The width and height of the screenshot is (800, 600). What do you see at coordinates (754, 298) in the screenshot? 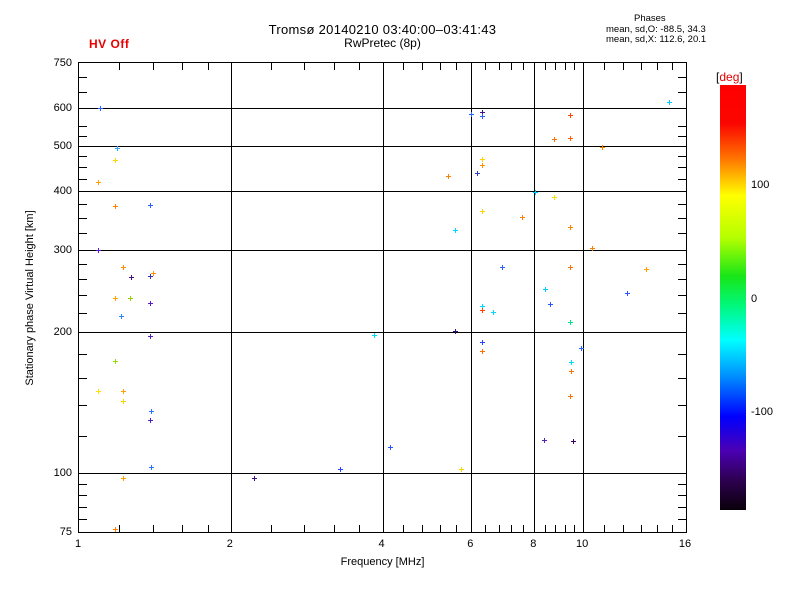
I see `colorbar-tick-label: 0` at bounding box center [754, 298].